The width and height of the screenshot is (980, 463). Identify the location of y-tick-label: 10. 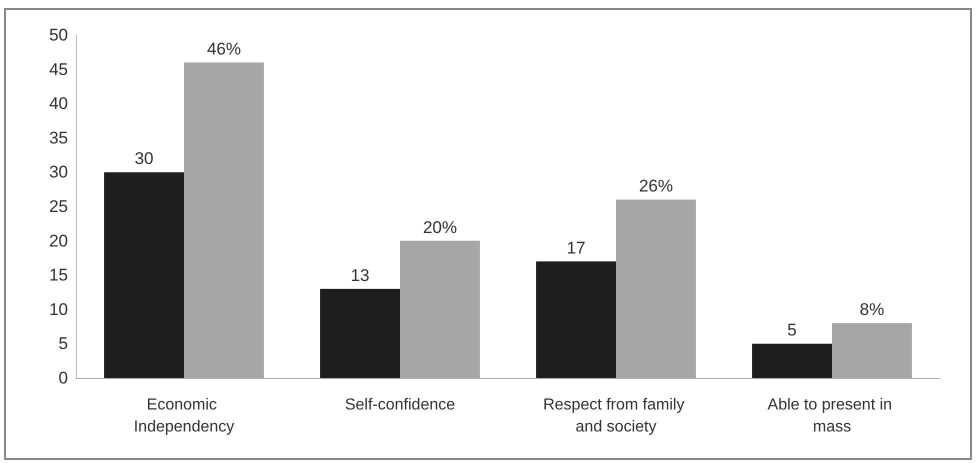
(58, 309).